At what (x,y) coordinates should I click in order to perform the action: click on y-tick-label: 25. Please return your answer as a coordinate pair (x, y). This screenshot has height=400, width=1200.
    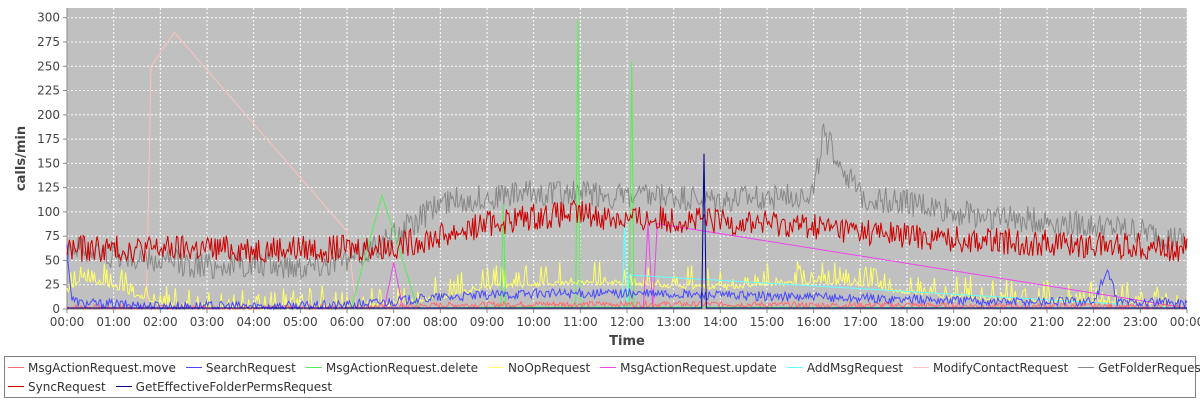
    Looking at the image, I should click on (52, 285).